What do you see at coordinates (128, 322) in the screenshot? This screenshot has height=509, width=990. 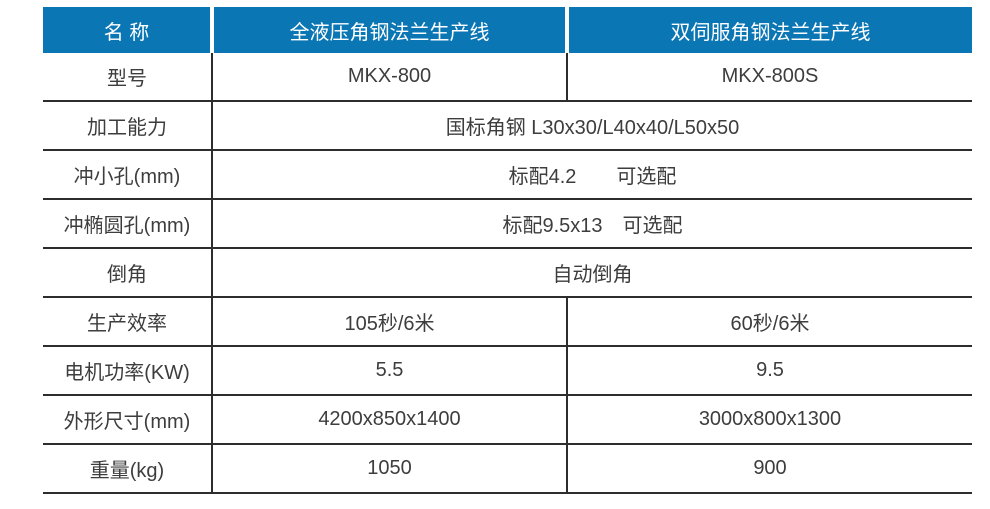 I see `row-label: 生产效率` at bounding box center [128, 322].